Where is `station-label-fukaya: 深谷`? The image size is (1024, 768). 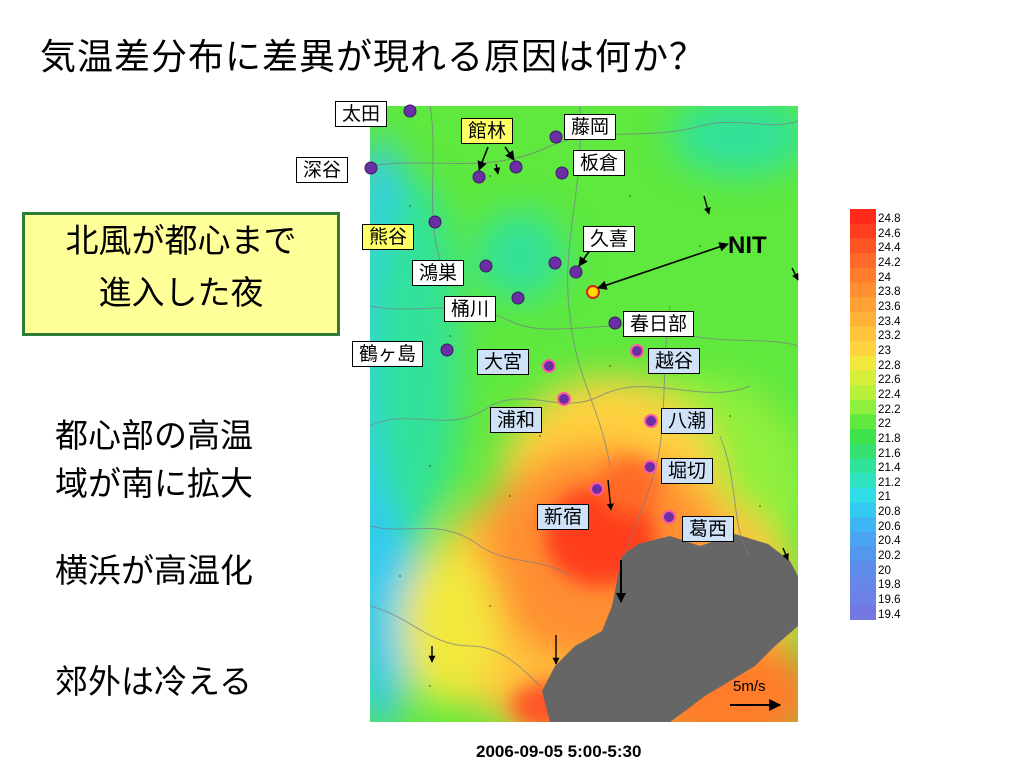
station-label-fukaya: 深谷 is located at coordinates (322, 170).